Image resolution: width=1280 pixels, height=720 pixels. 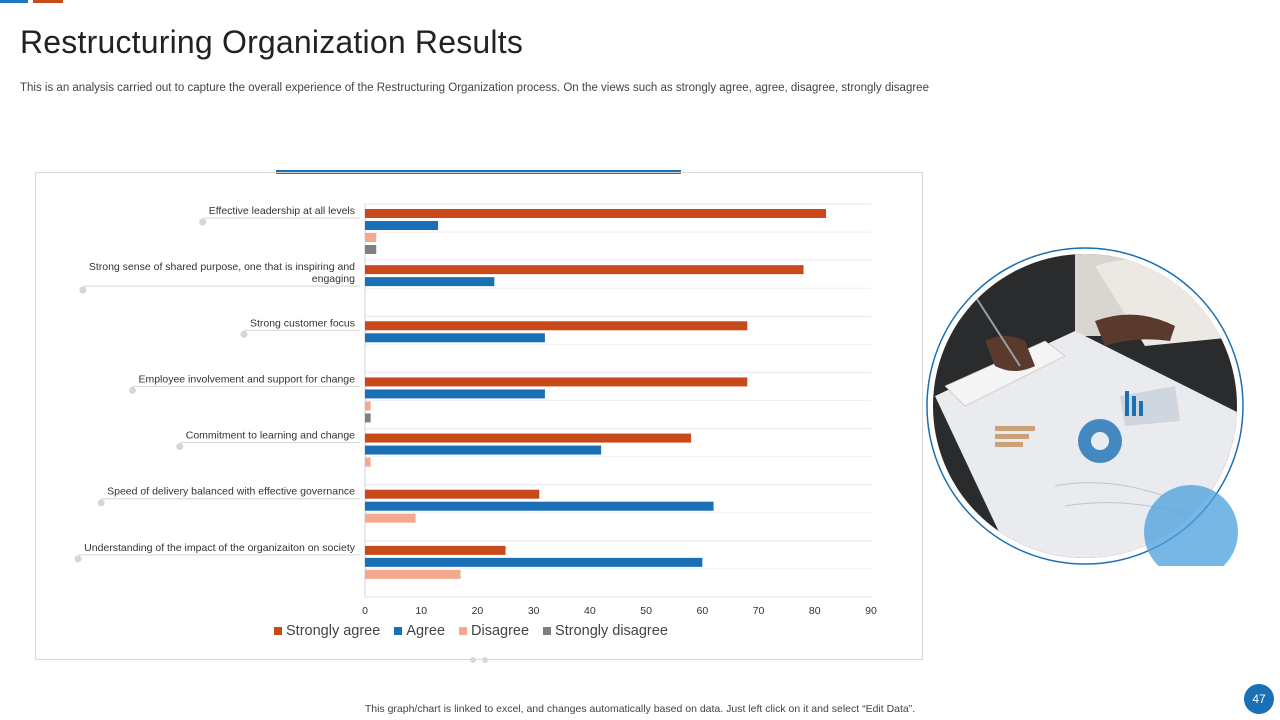 What do you see at coordinates (500, 631) in the screenshot?
I see `legend-label-disagree: Disagree` at bounding box center [500, 631].